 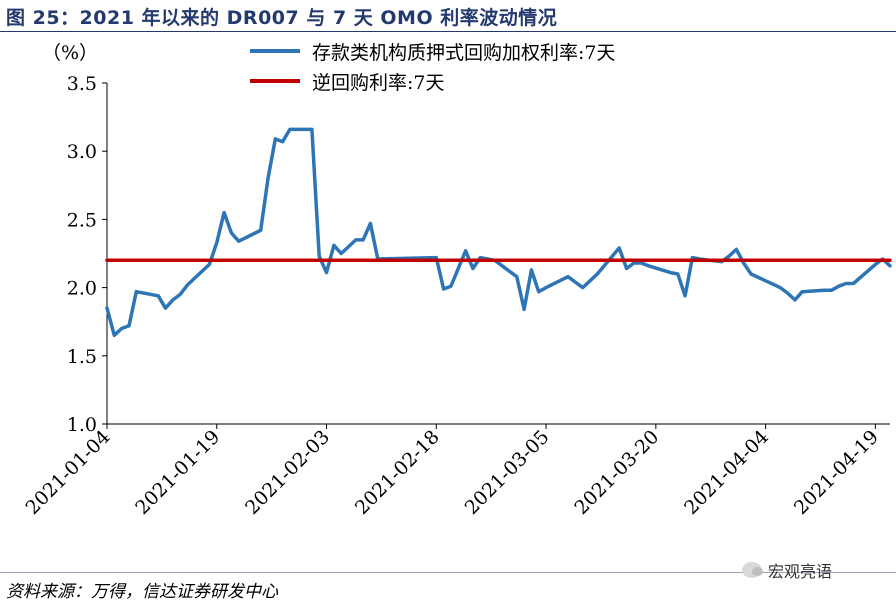 What do you see at coordinates (82, 220) in the screenshot?
I see `y-tick-label: 2.5` at bounding box center [82, 220].